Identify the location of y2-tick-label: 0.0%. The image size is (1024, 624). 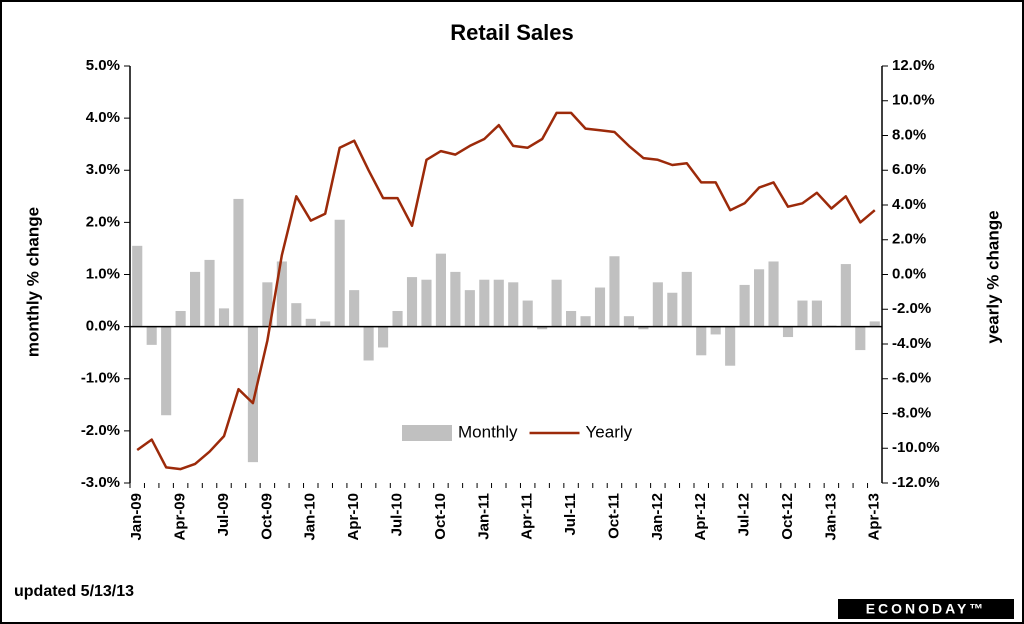
(909, 273).